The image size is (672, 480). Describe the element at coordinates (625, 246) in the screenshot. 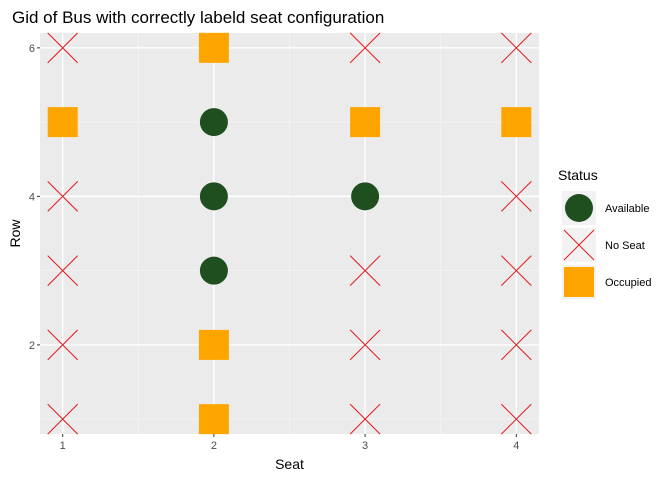

I see `legend-label: No Seat` at that location.